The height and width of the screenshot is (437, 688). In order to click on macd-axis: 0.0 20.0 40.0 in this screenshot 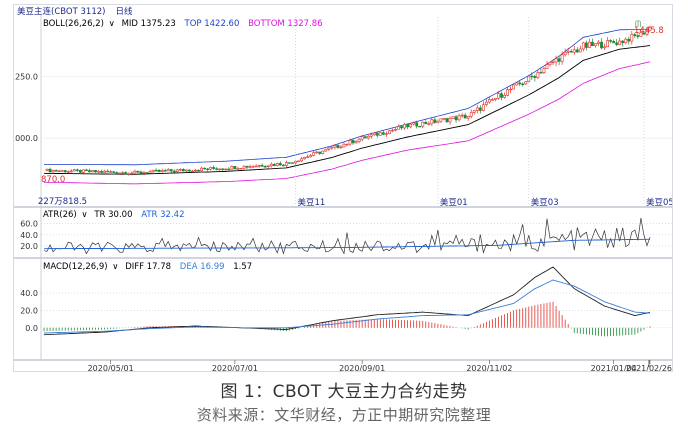, I will do `click(346, 311)`.